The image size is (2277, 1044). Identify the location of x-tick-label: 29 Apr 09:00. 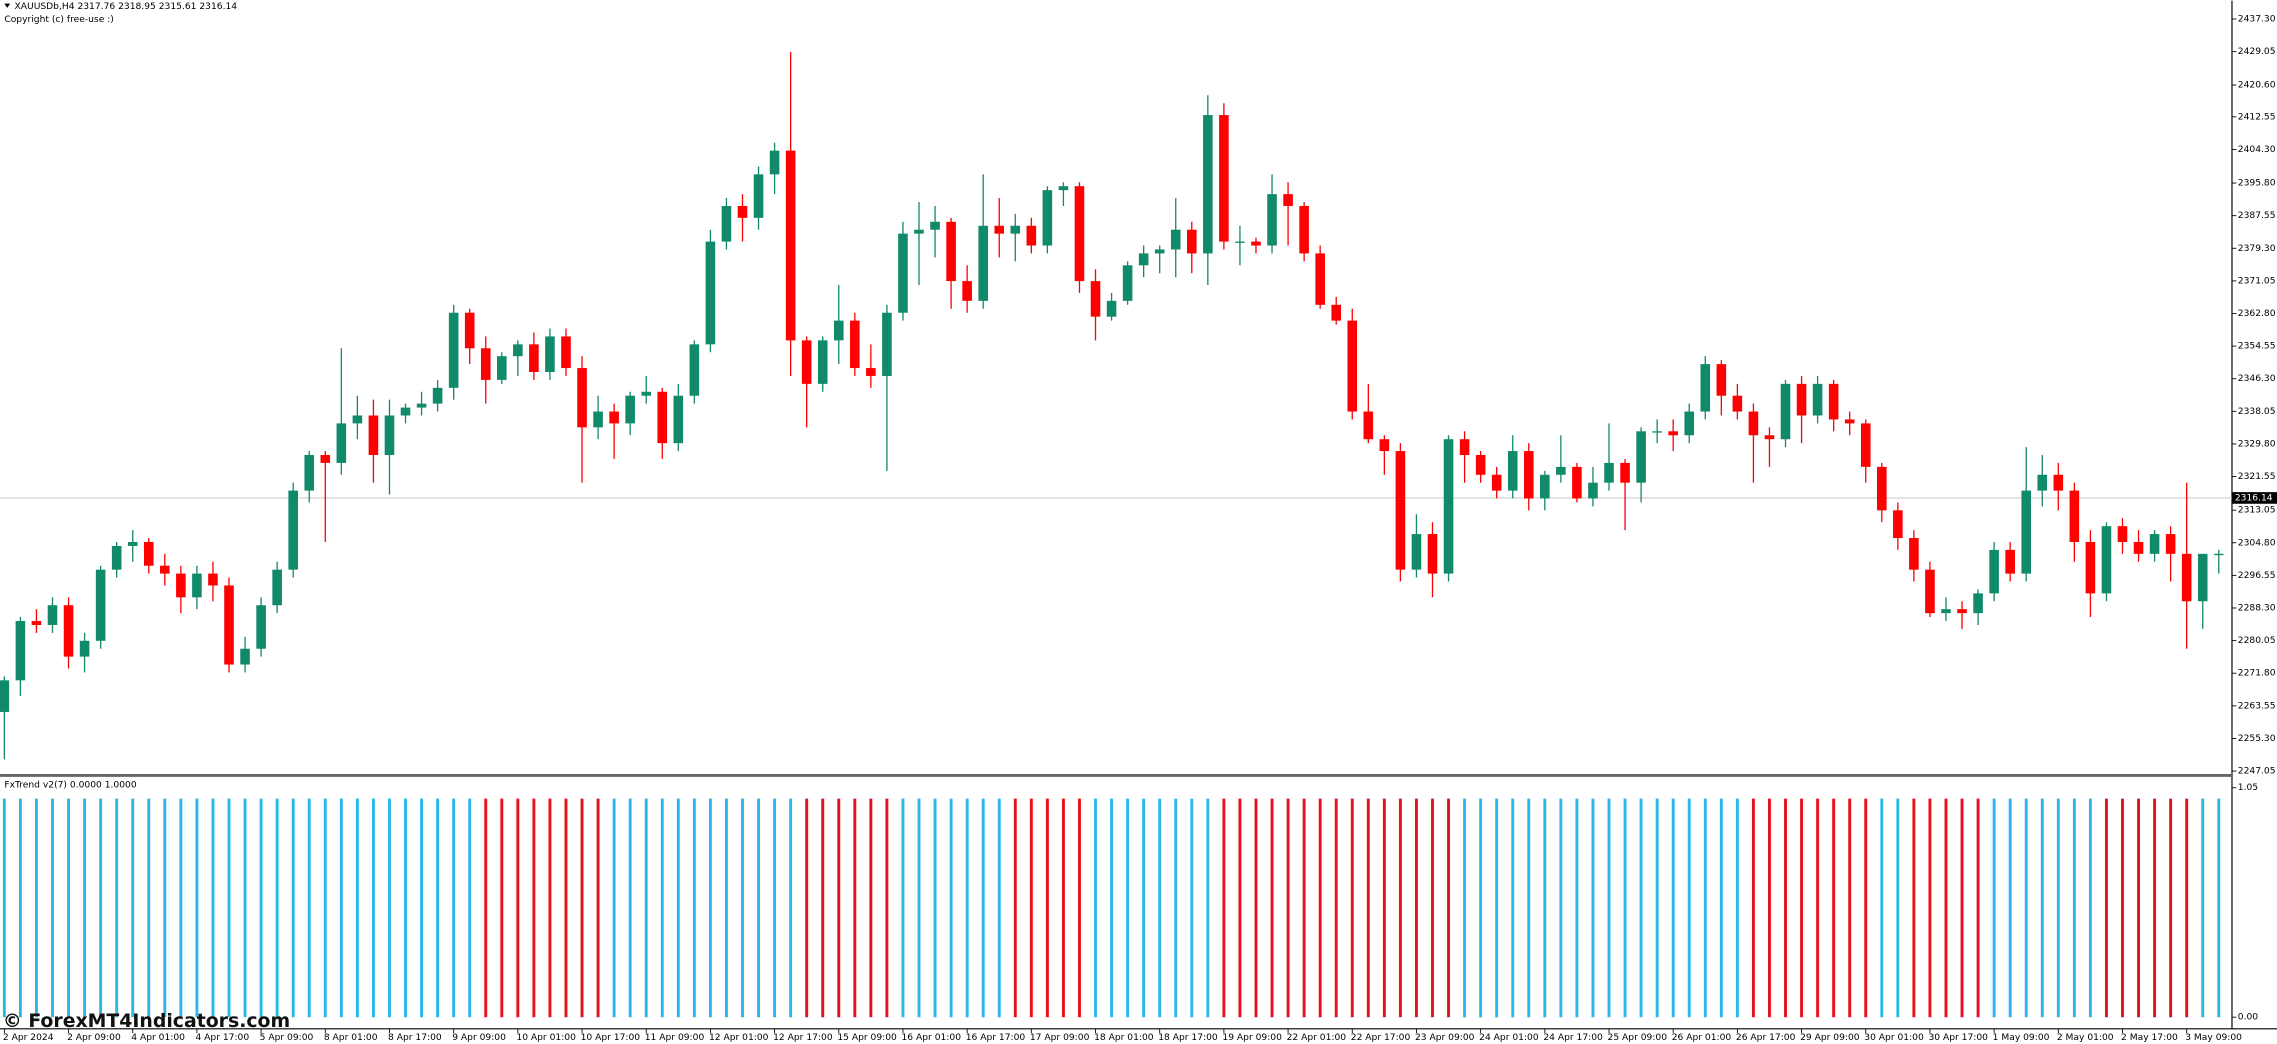
(1830, 1038).